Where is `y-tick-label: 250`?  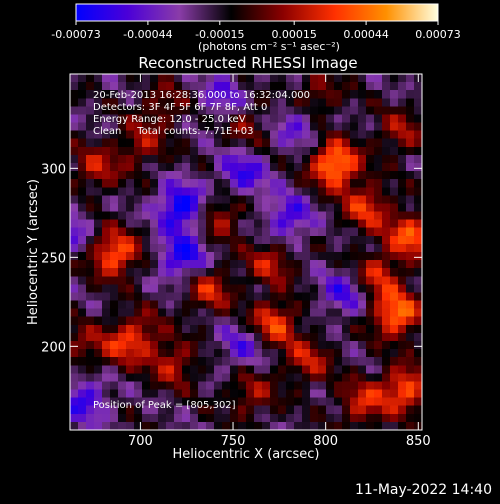 y-tick-label: 250 is located at coordinates (53, 258).